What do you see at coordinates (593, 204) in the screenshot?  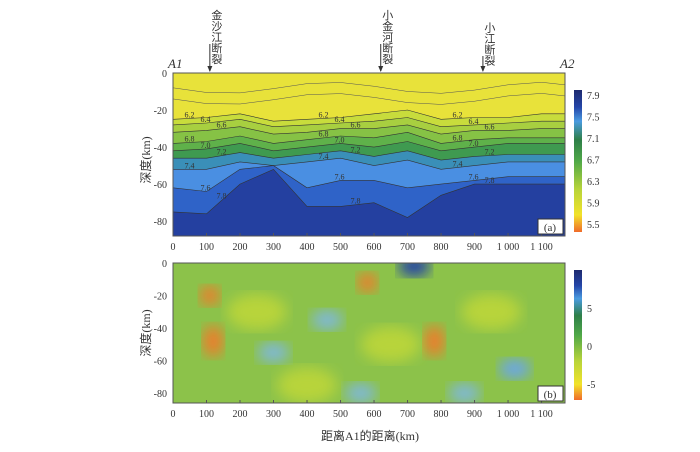 I see `colorbar-a-tick: 5.9` at bounding box center [593, 204].